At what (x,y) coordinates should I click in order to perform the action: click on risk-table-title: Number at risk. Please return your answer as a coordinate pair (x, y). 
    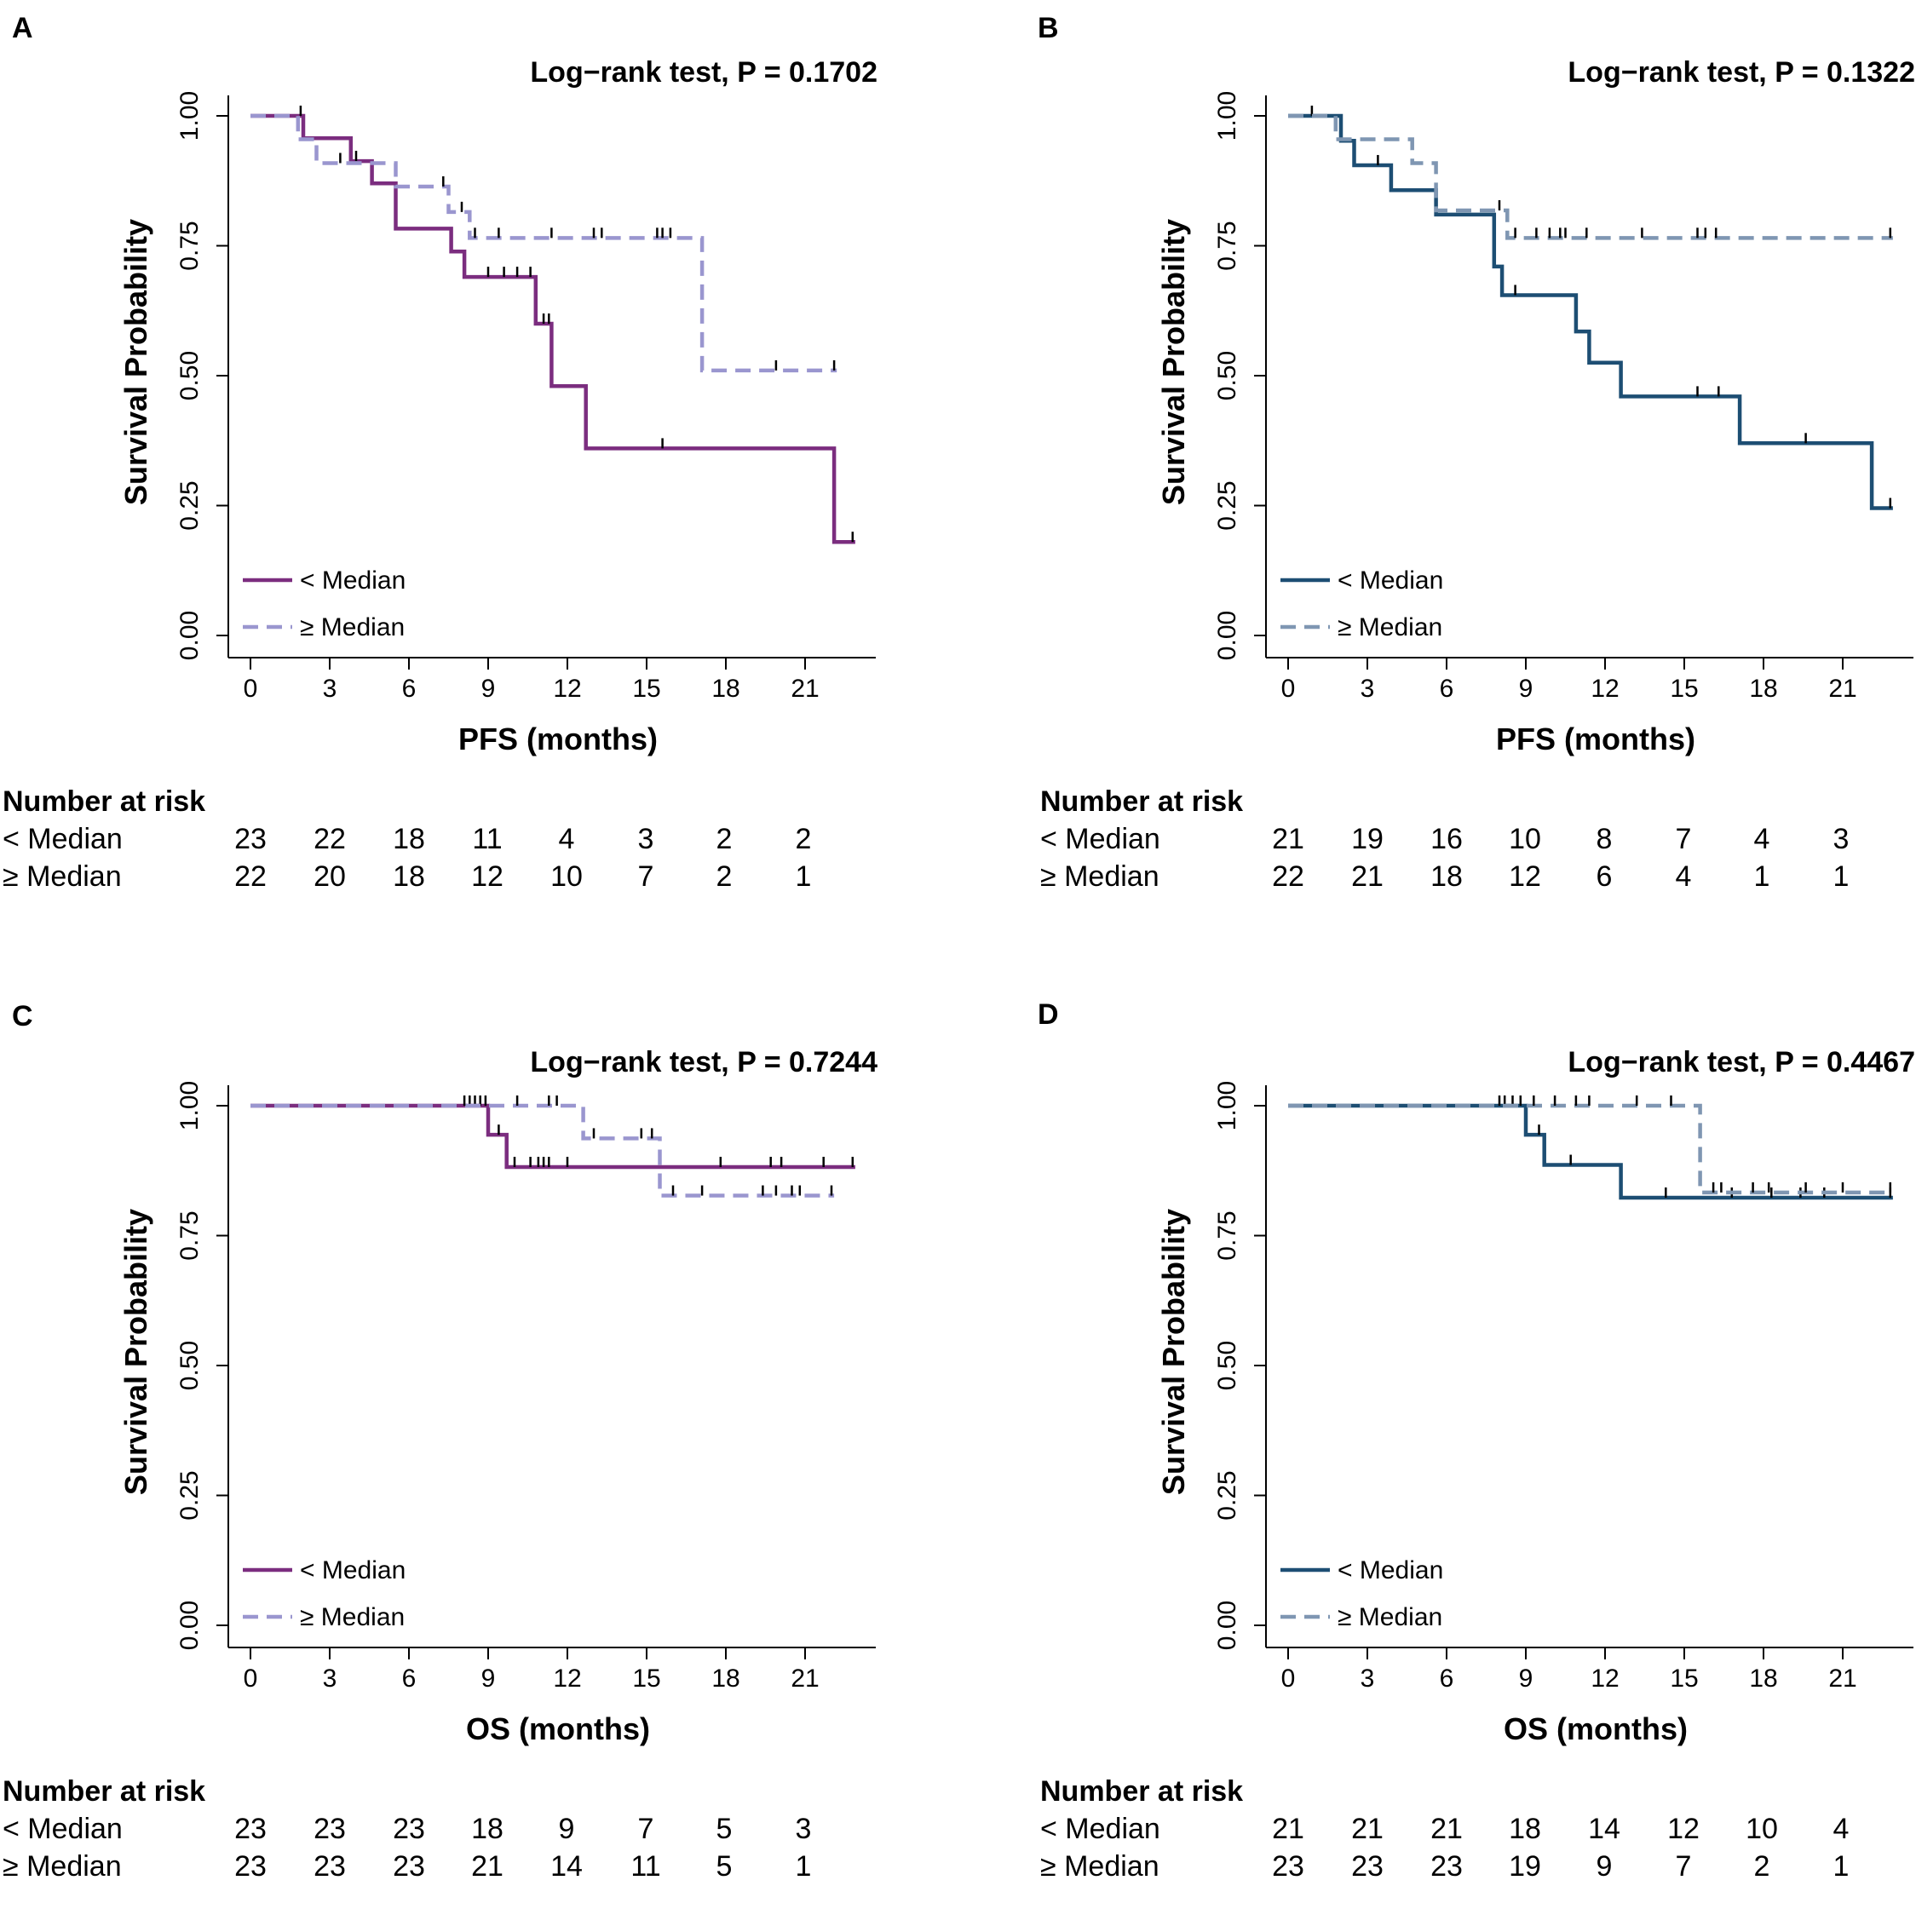
    Looking at the image, I should click on (104, 801).